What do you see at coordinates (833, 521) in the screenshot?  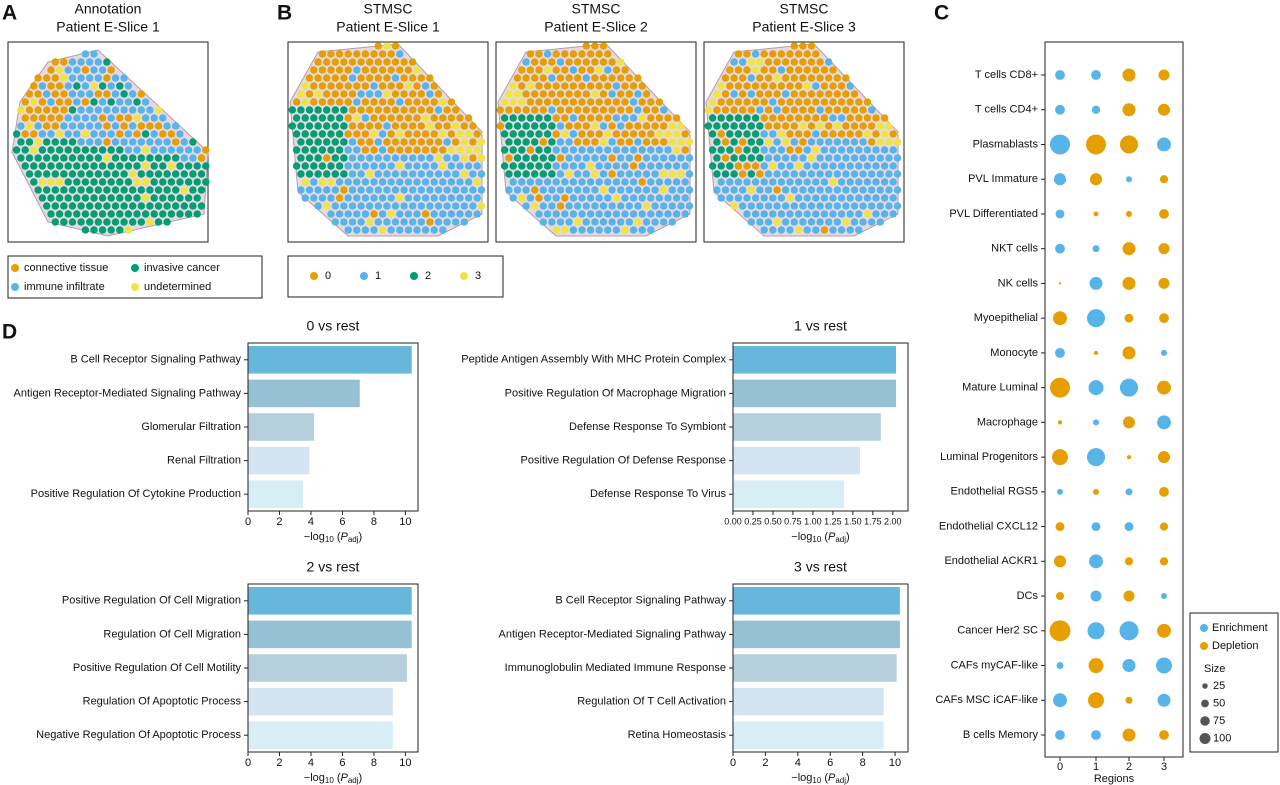 I see `x-tick-label: 1.25` at bounding box center [833, 521].